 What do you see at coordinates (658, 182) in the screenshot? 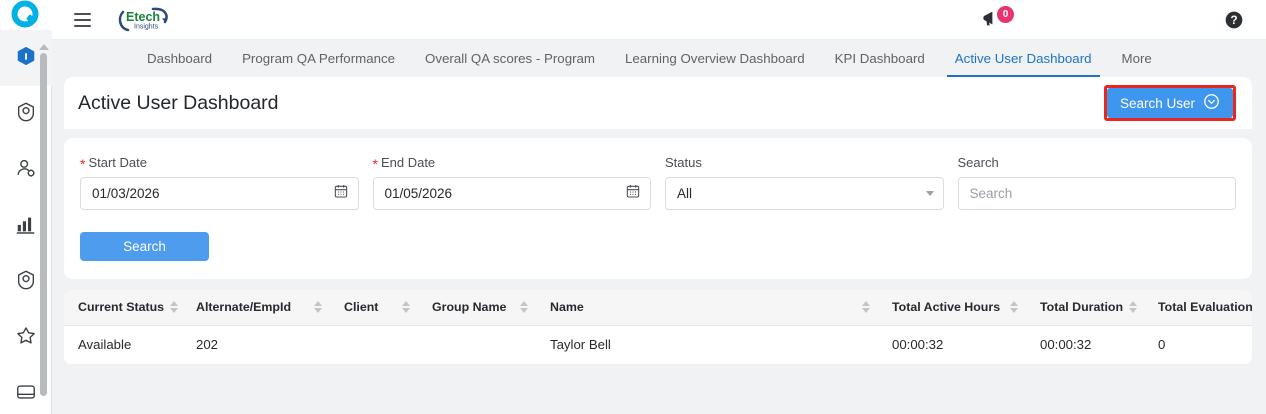
I see `filter-row: * Start Date 01/03/2026` at bounding box center [658, 182].